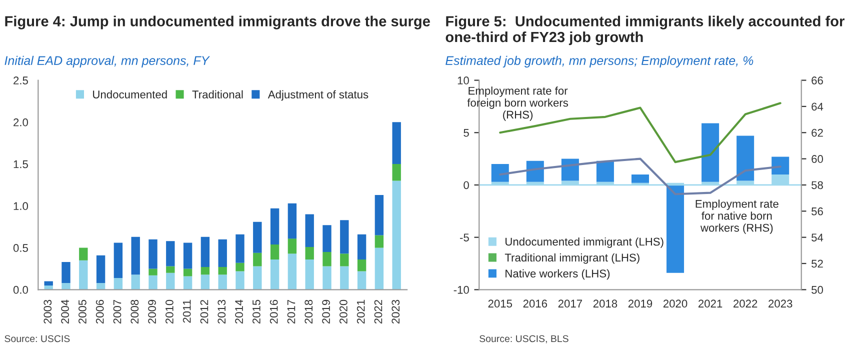  I want to click on x-tick-label: 2022, so click(378, 312).